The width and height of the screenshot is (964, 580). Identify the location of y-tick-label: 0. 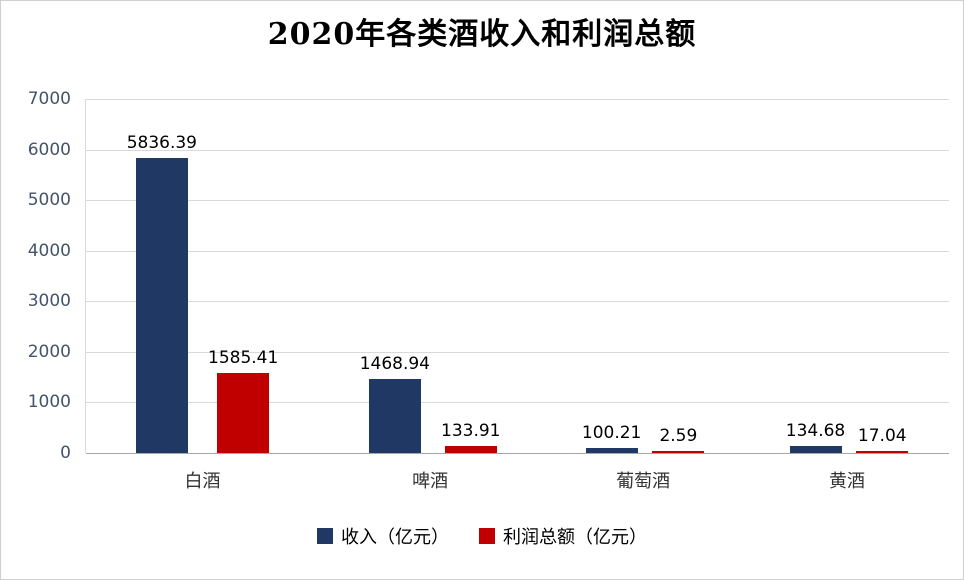
(65, 453).